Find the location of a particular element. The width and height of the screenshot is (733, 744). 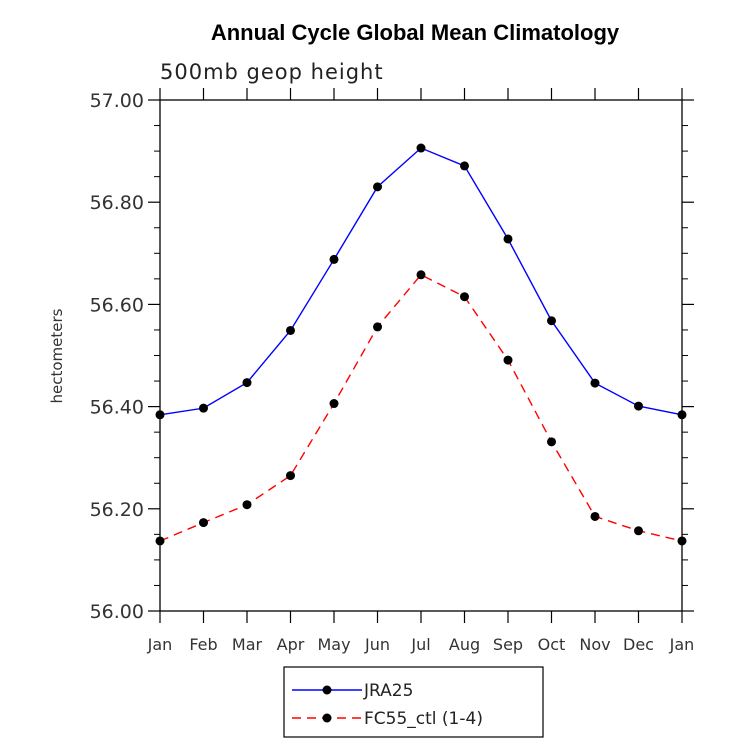

x-tick-label: Oct is located at coordinates (552, 644).